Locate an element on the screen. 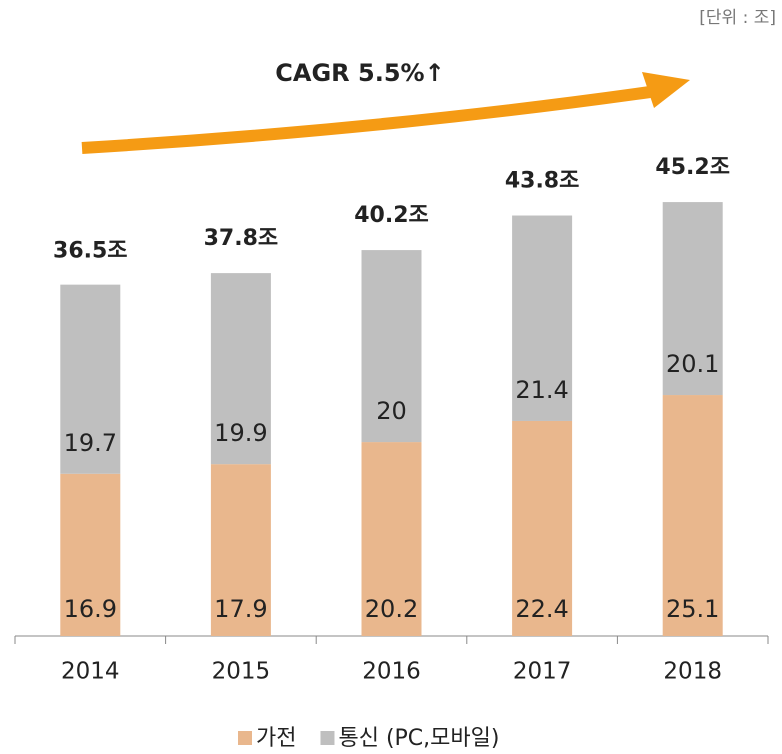 The height and width of the screenshot is (754, 782). segment-label: 25.1 is located at coordinates (692, 609).